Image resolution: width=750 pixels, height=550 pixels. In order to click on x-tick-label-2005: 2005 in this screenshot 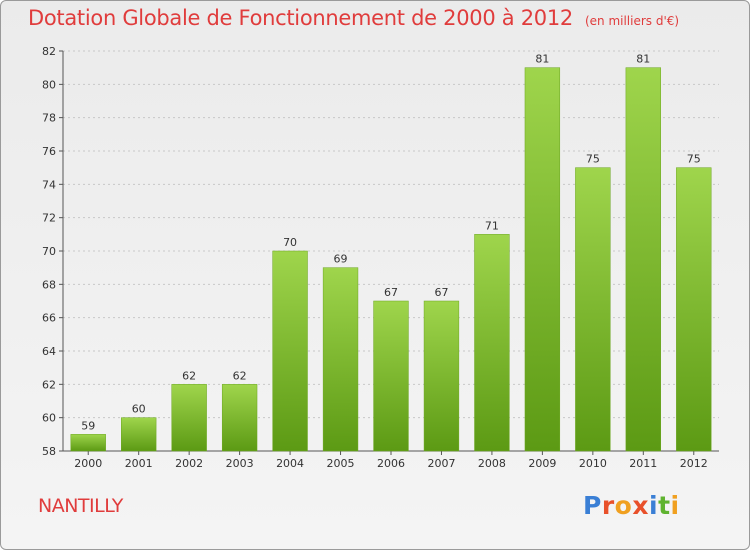, I will do `click(341, 463)`.